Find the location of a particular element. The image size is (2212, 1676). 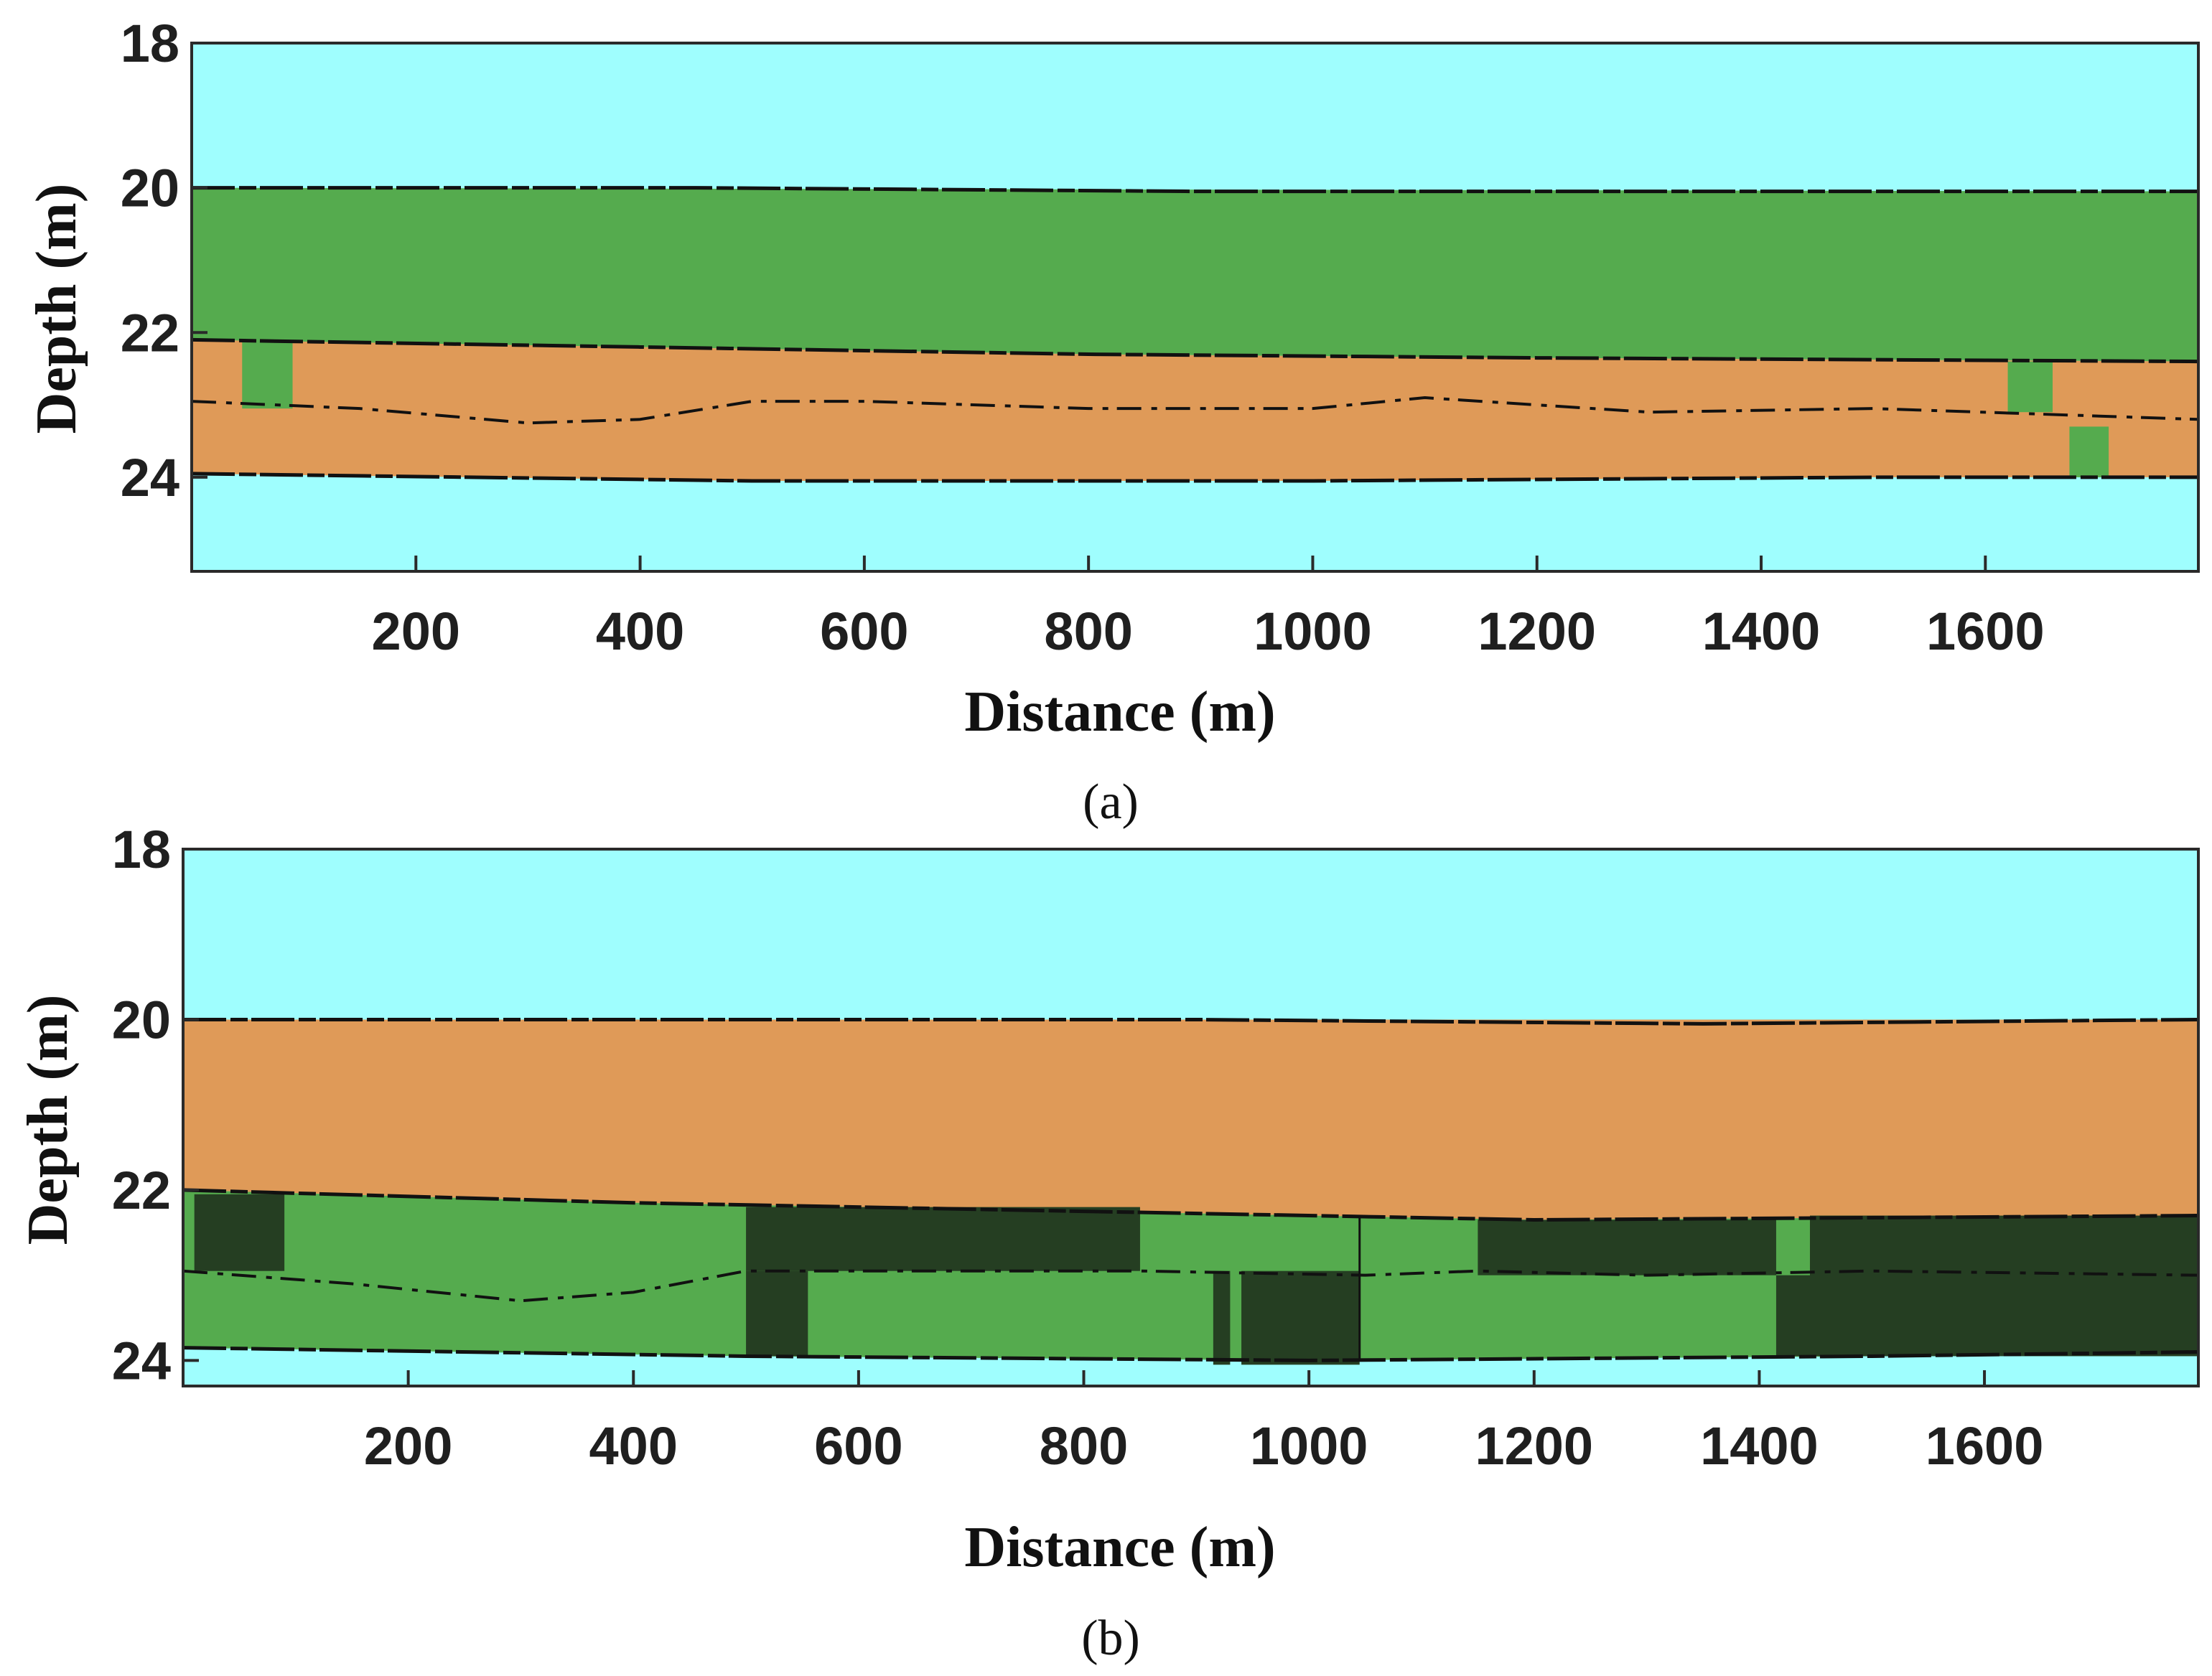

panel-b-y-ticks: 18 20 22 24 is located at coordinates (155, 1105).